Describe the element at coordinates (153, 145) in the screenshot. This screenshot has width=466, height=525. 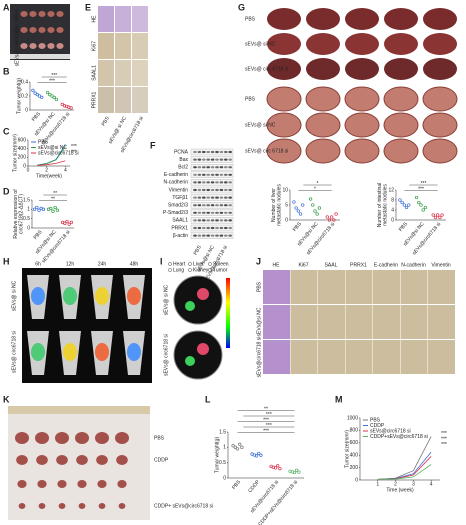
I see `panel-label: F` at that location.